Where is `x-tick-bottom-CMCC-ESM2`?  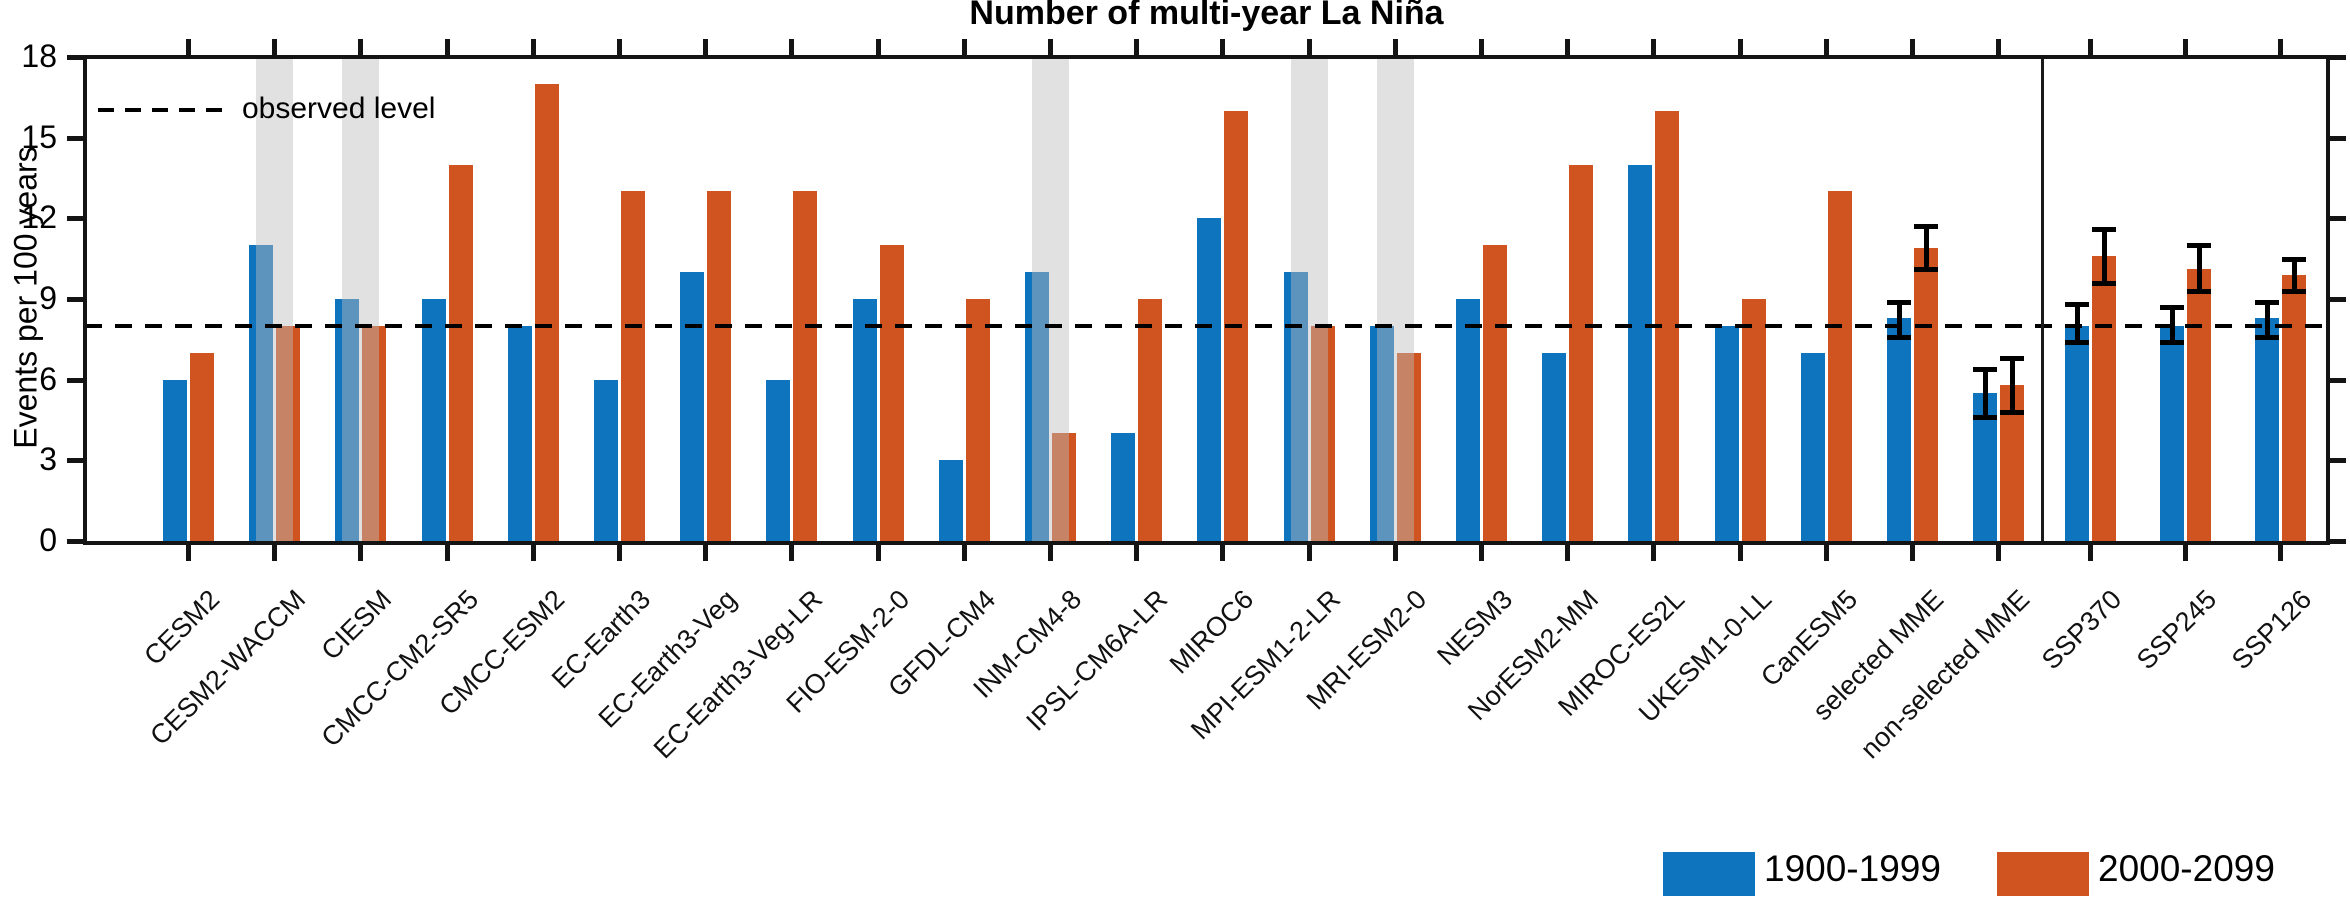
x-tick-bottom-CMCC-ESM2 is located at coordinates (533, 553).